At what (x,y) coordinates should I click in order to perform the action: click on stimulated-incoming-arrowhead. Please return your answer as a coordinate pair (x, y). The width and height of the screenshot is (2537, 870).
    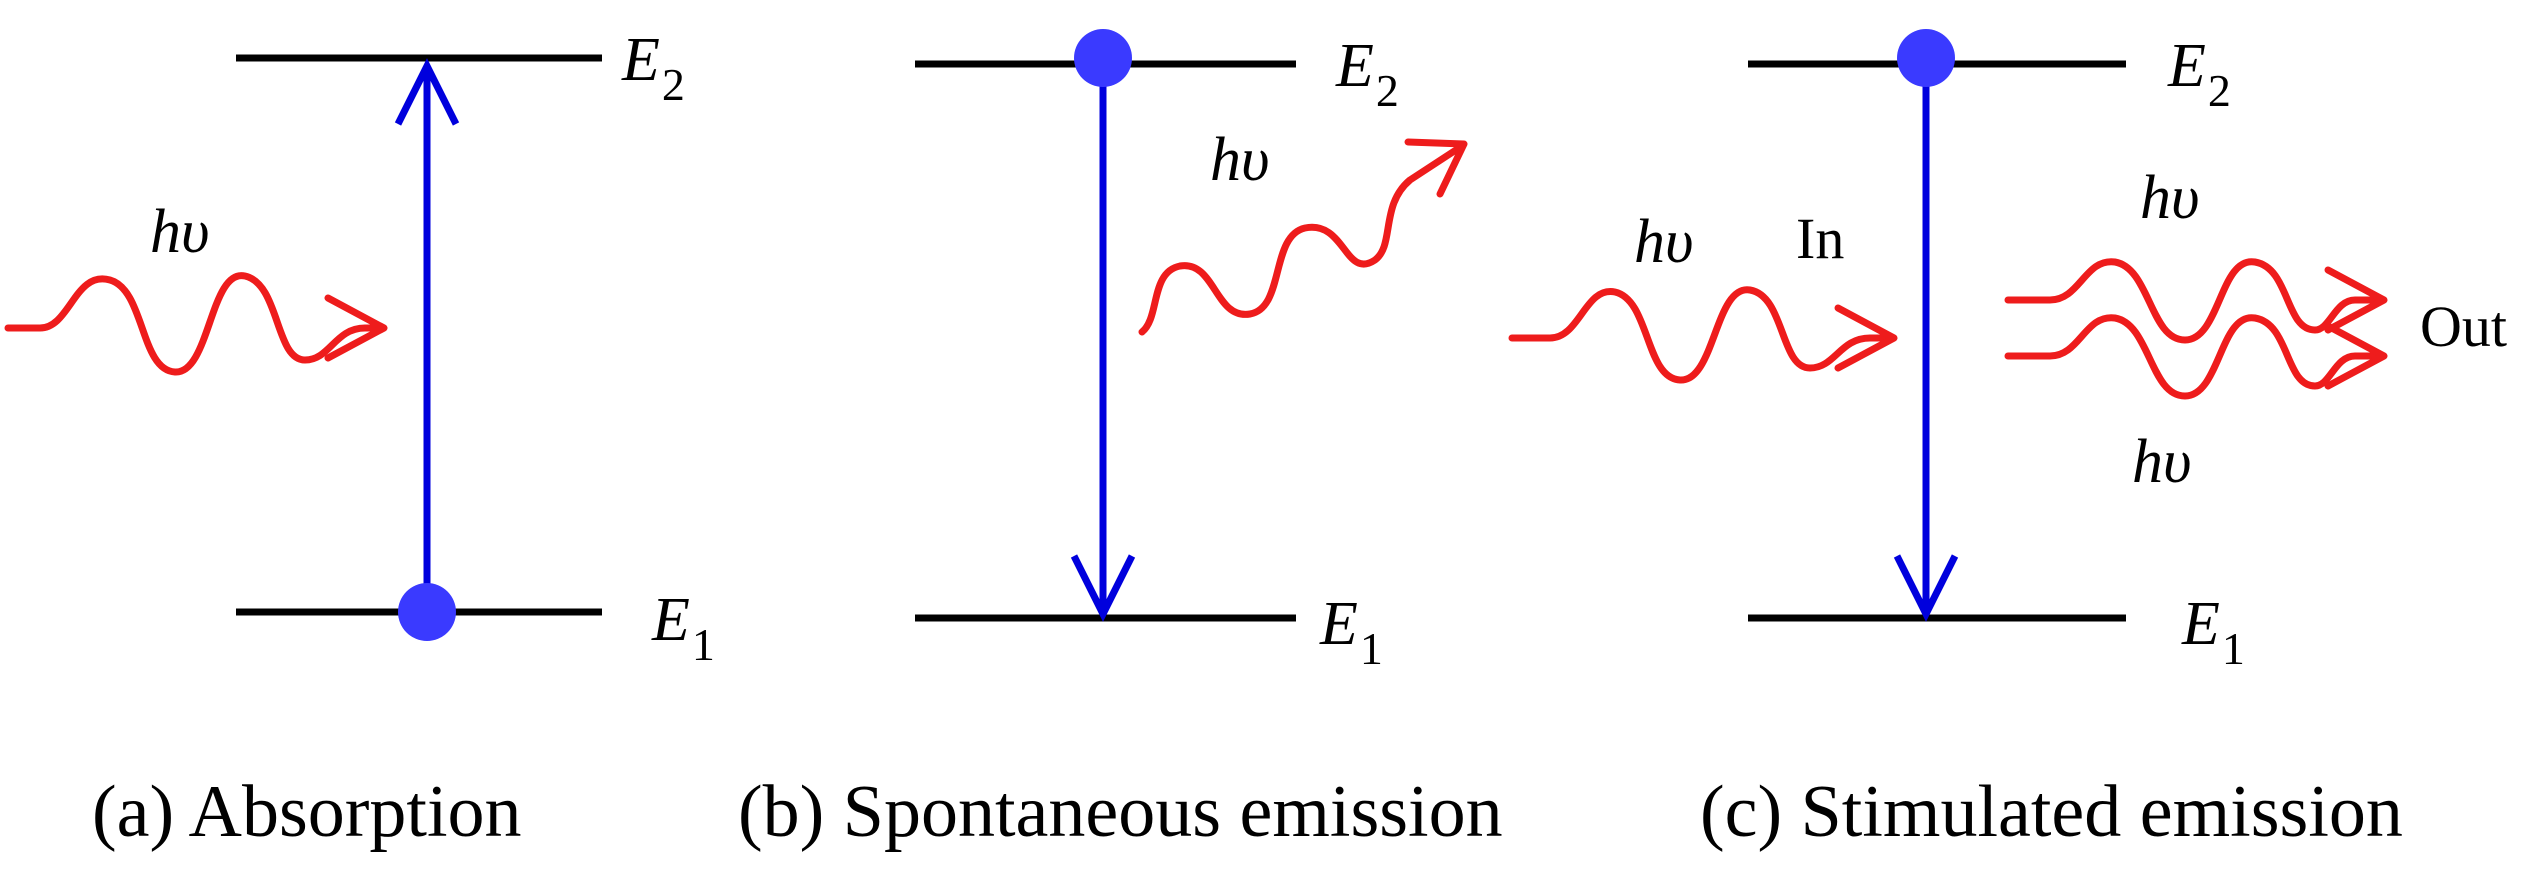
    Looking at the image, I should click on (1866, 338).